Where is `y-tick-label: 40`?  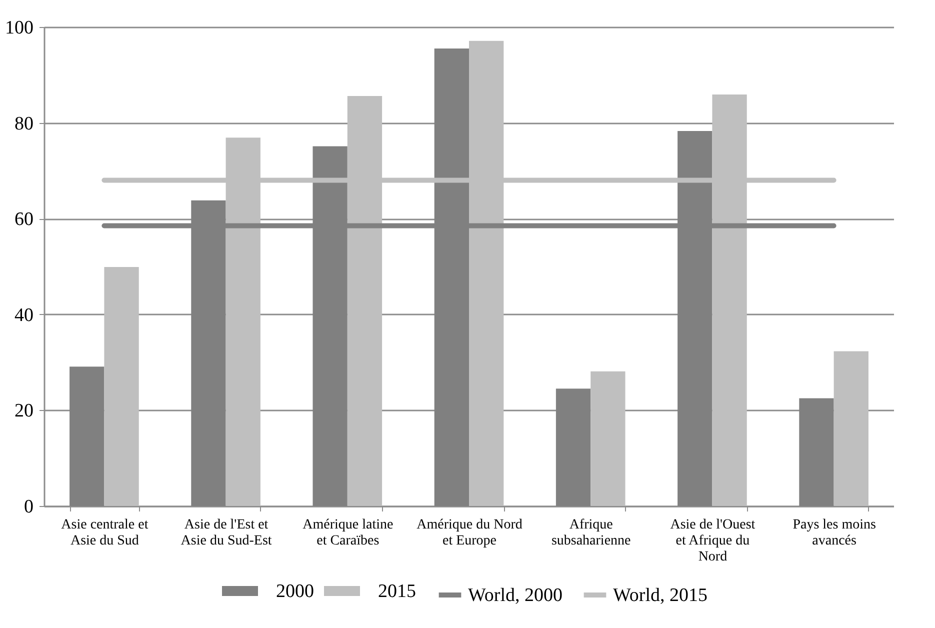
y-tick-label: 40 is located at coordinates (24, 315).